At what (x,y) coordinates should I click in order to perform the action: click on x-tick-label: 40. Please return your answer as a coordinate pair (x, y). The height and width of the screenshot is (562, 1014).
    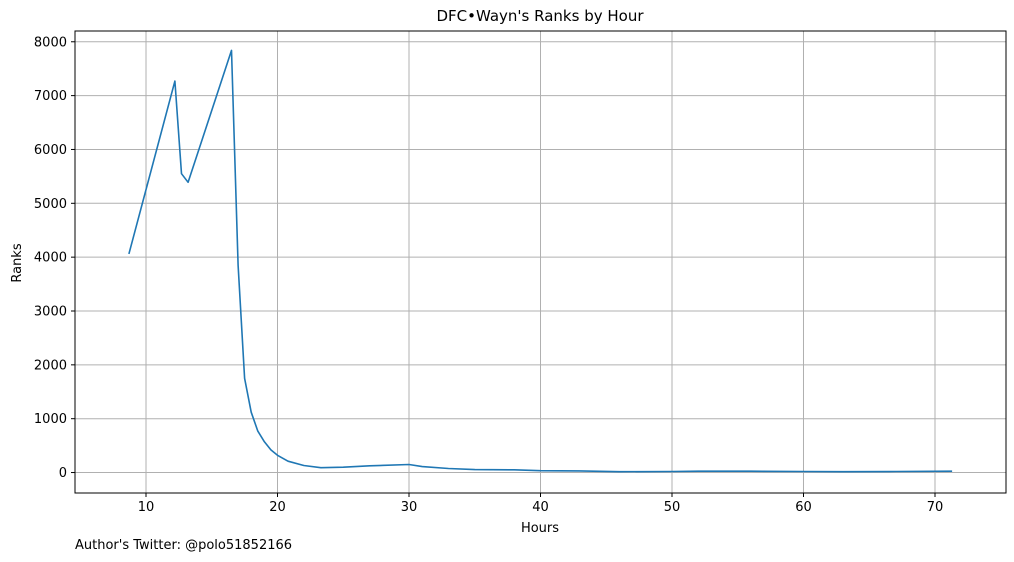
    Looking at the image, I should click on (540, 507).